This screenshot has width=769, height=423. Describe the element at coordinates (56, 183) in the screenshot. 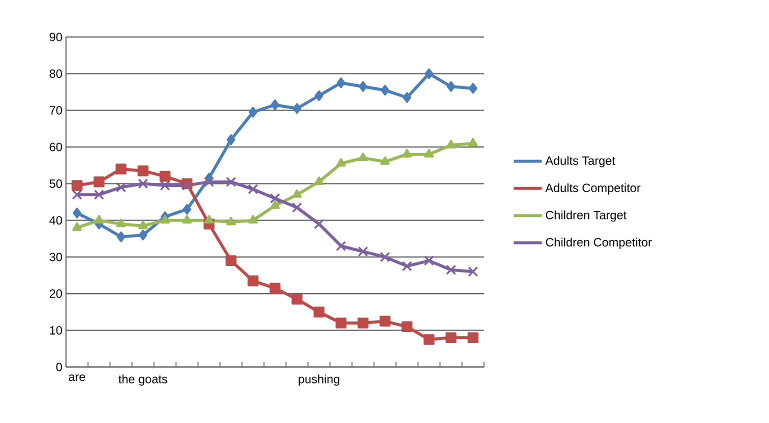

I see `y-tick-label: 50` at that location.